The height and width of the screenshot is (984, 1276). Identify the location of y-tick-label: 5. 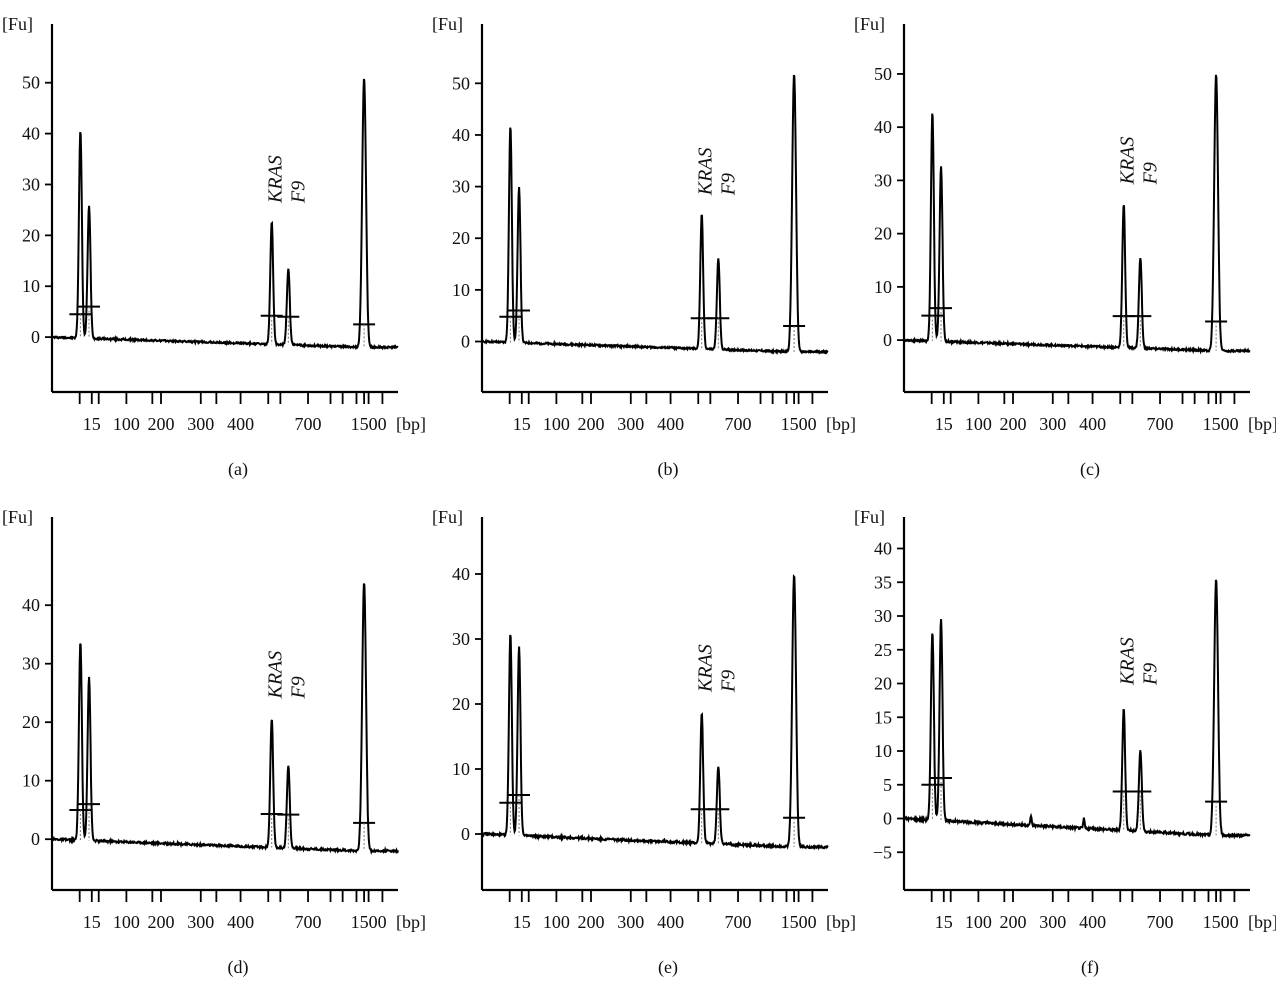
(887, 785).